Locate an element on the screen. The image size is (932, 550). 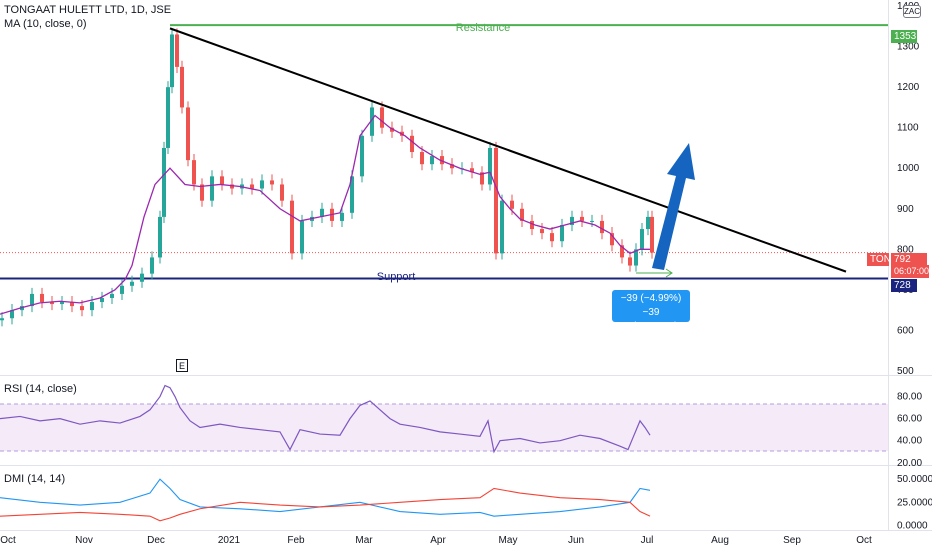
price-axis-tick: 1200 is located at coordinates (908, 87).